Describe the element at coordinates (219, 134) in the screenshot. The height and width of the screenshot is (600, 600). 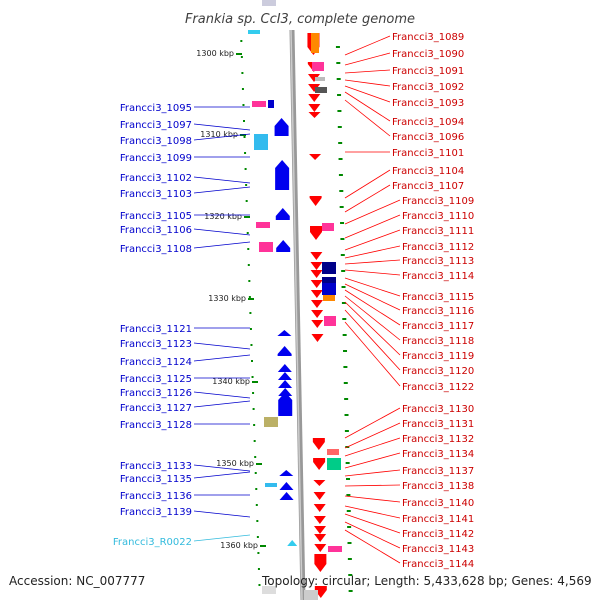
I see `kbp-label: 1310 kbp` at that location.